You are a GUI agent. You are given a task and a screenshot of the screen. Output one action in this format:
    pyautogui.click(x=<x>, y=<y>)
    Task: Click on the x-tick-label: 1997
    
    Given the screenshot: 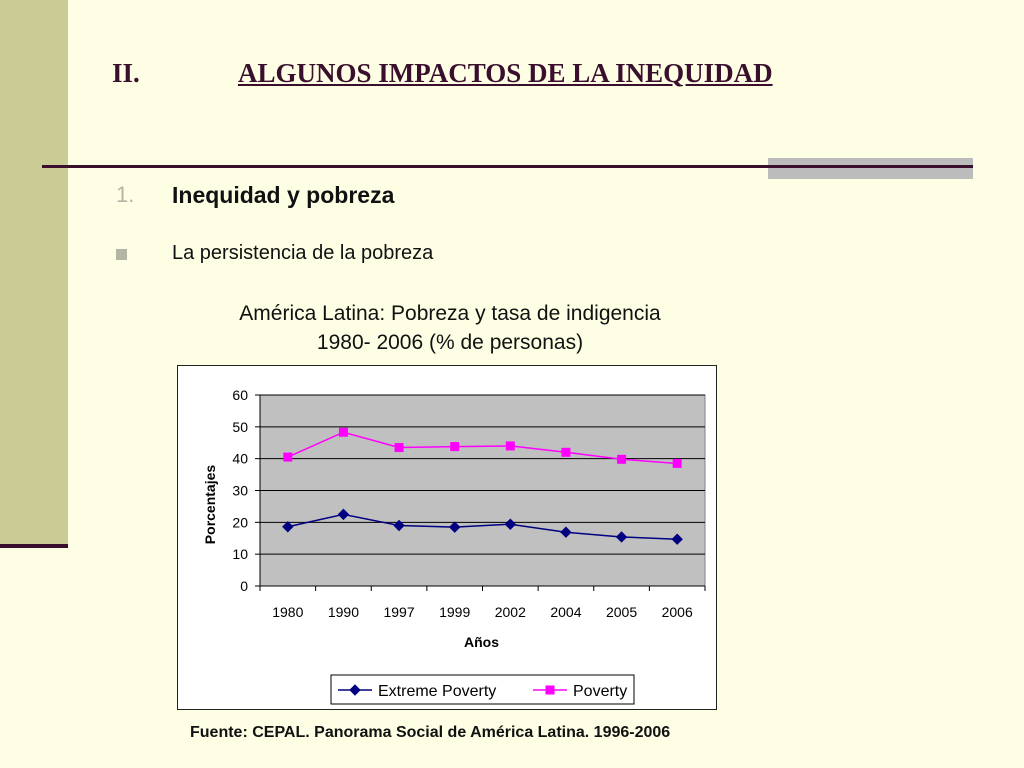 What is the action you would take?
    pyautogui.click(x=398, y=612)
    